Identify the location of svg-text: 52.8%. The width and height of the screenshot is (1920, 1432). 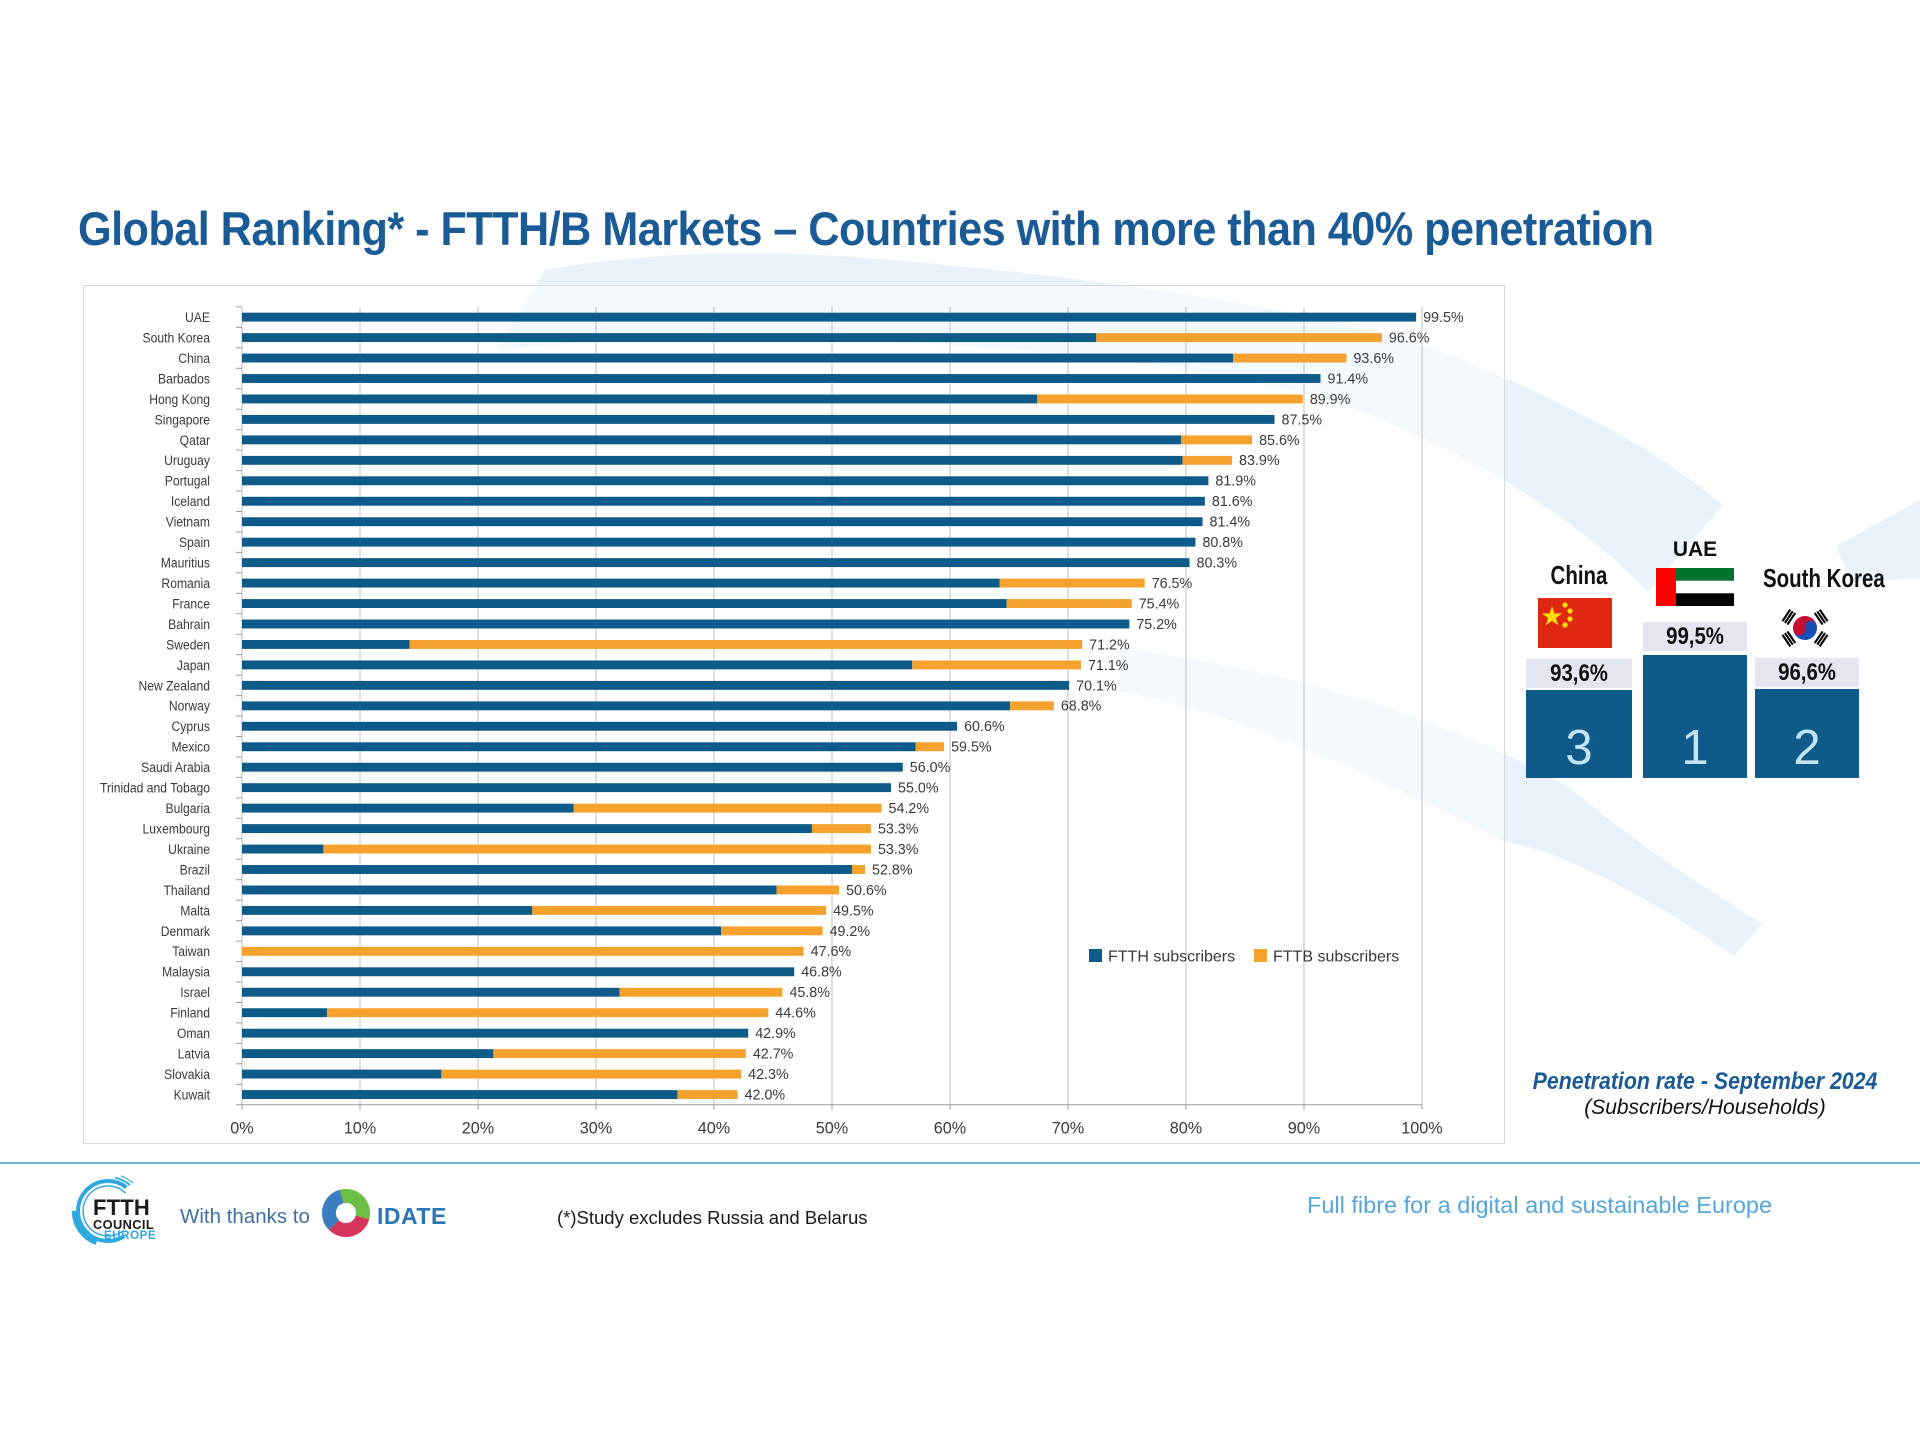
(892, 870).